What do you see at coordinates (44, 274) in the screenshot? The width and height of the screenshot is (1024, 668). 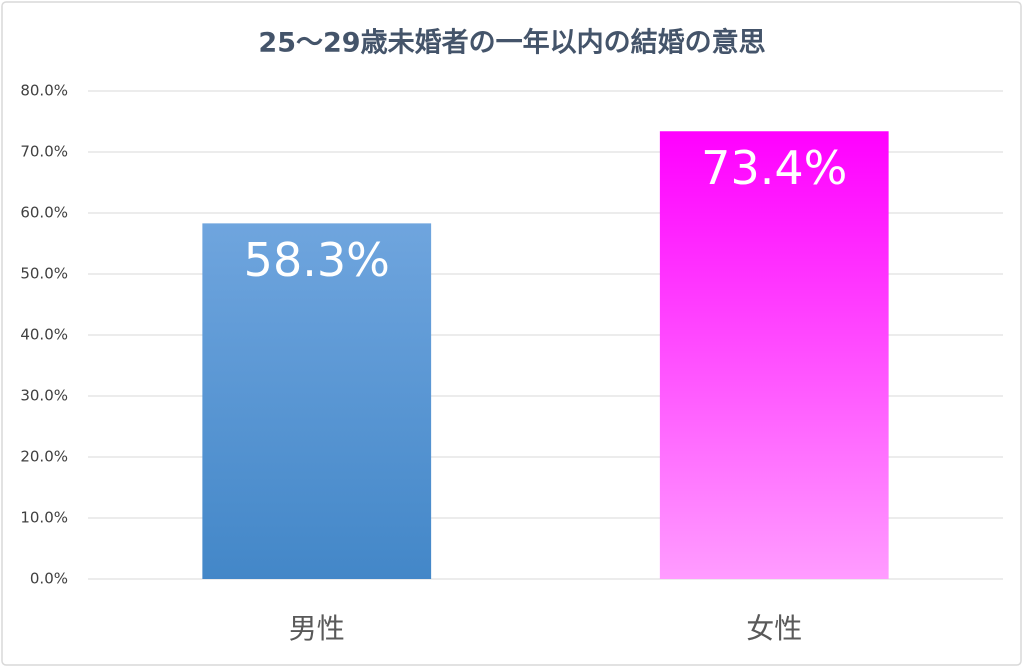 I see `y-tick-label: 50.0%` at bounding box center [44, 274].